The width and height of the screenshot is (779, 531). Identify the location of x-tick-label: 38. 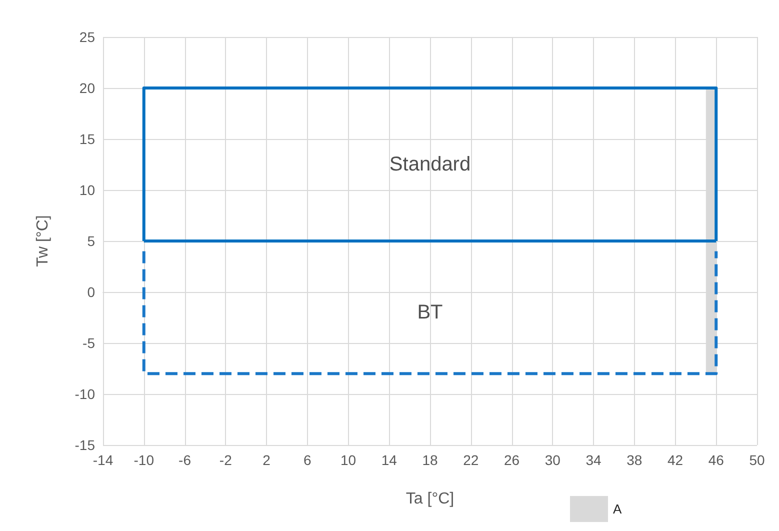
(634, 460).